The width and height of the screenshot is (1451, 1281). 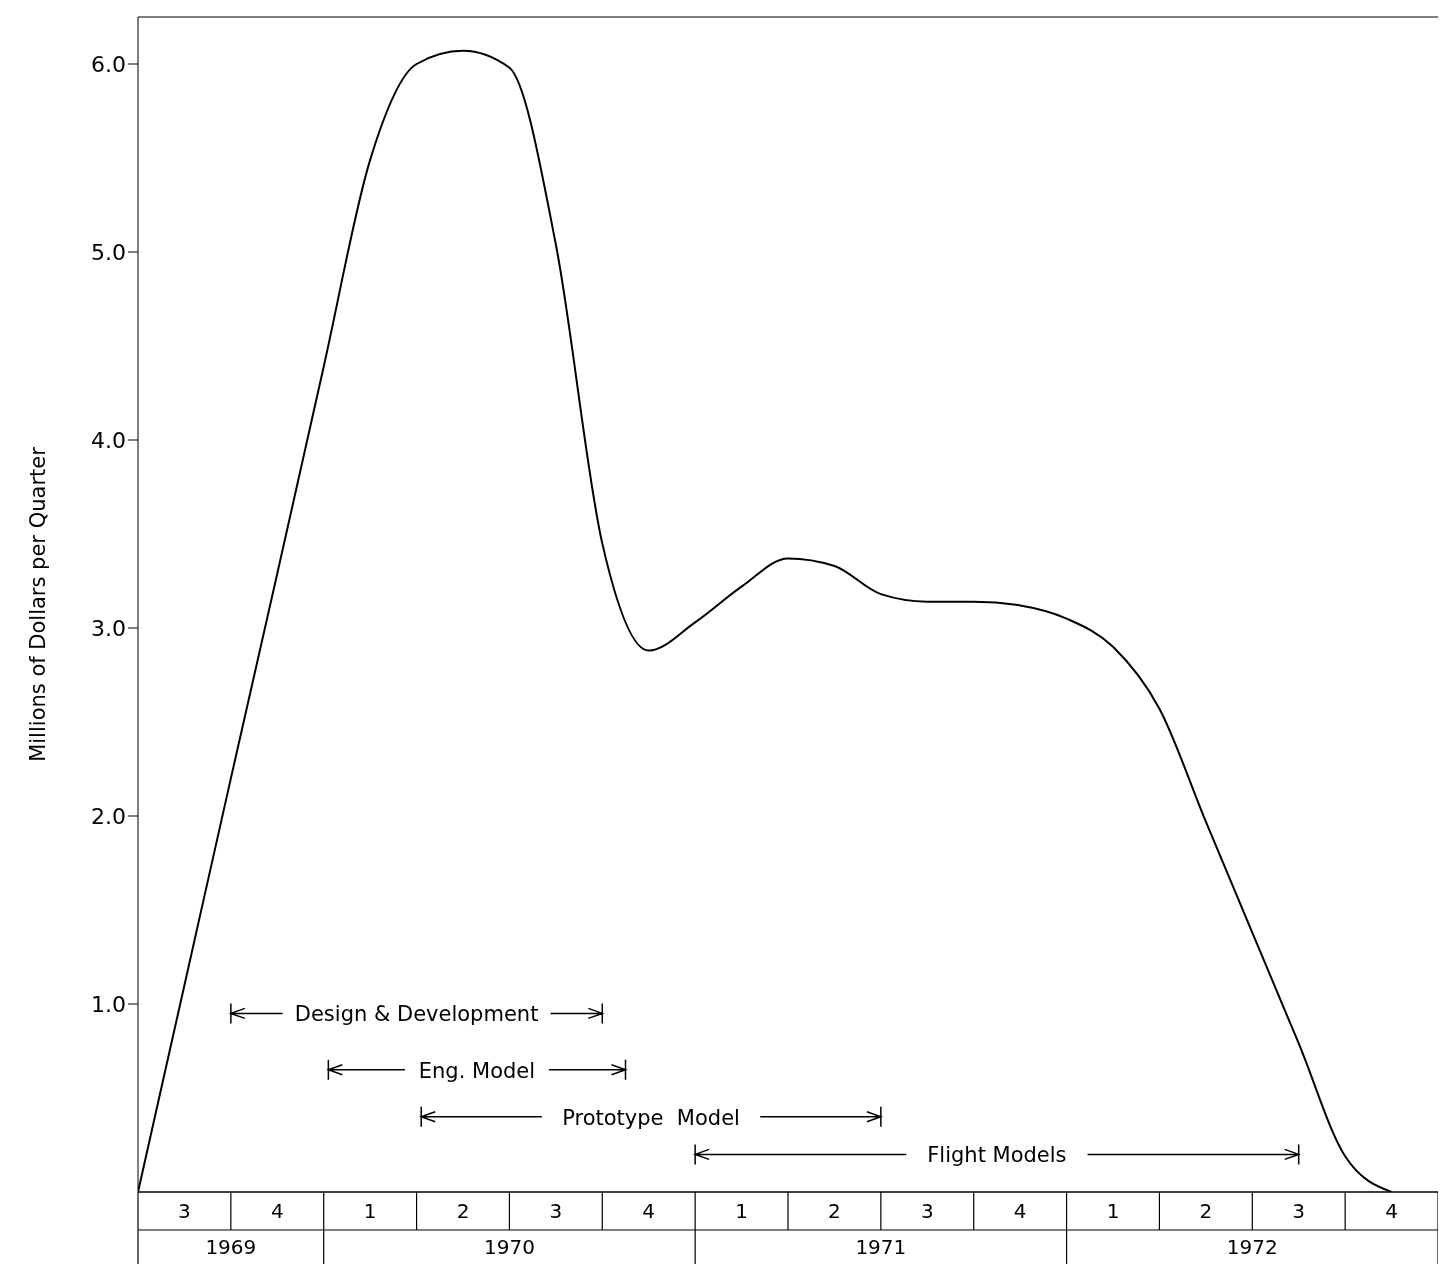 I want to click on annotation: Design & Development, so click(x=416, y=1014).